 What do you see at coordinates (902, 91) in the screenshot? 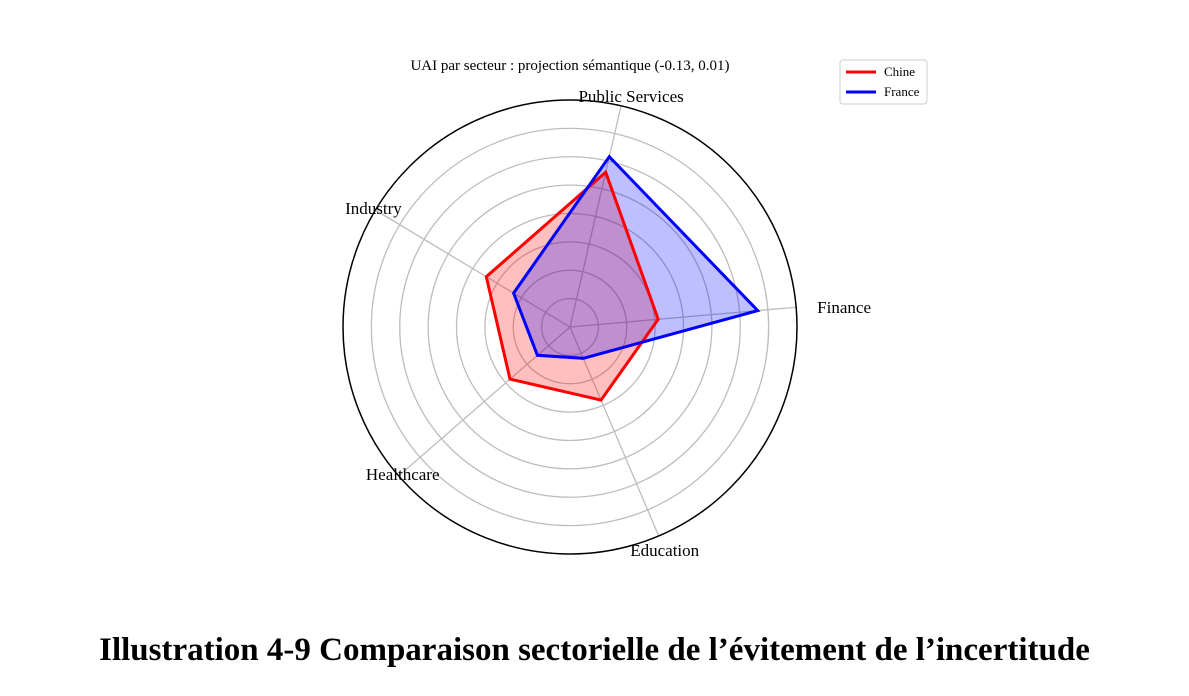
I see `legend-label: France` at bounding box center [902, 91].